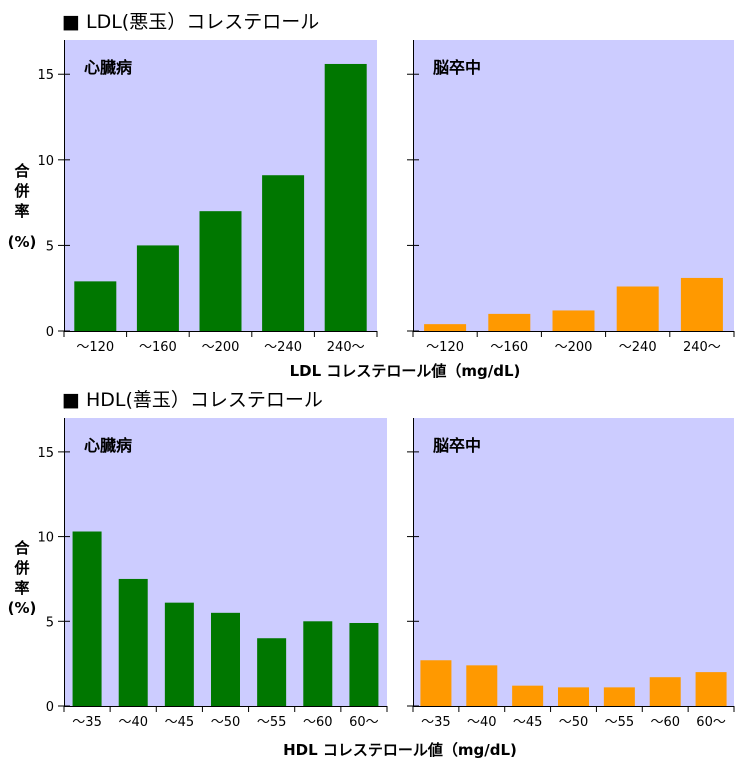 The width and height of the screenshot is (740, 769). I want to click on x-axis-label-ldl: LDL コレステロール値（mg/dL), so click(405, 371).